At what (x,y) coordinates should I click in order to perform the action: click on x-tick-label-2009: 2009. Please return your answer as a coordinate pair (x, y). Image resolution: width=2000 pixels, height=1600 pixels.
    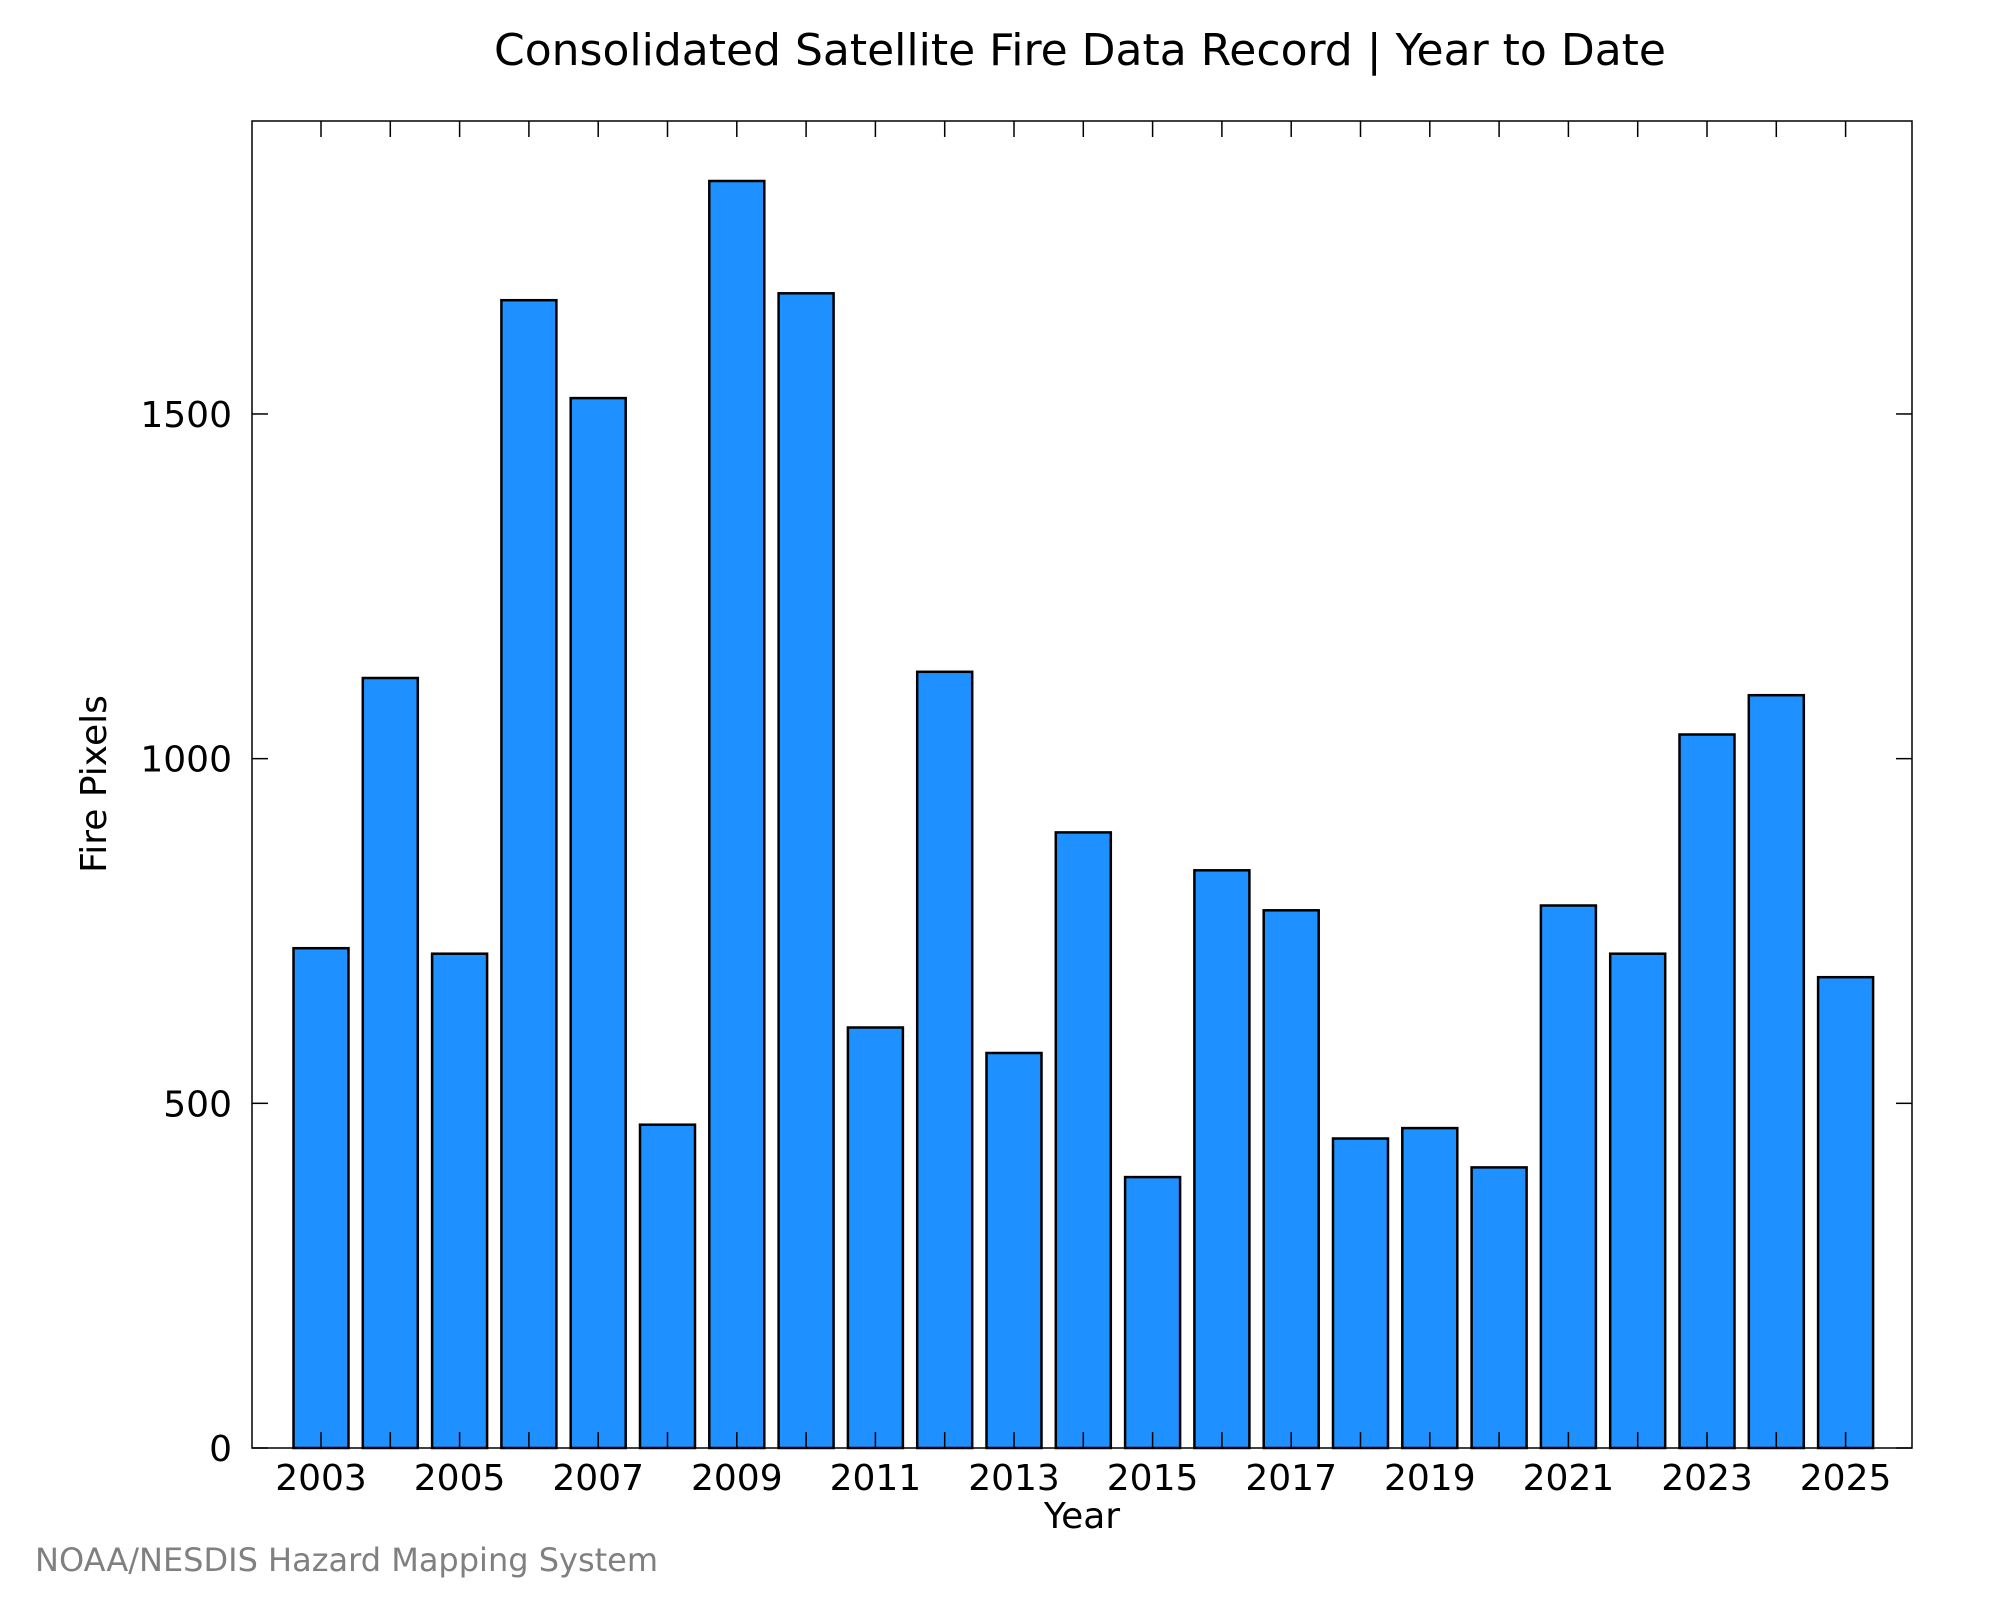
    Looking at the image, I should click on (737, 1478).